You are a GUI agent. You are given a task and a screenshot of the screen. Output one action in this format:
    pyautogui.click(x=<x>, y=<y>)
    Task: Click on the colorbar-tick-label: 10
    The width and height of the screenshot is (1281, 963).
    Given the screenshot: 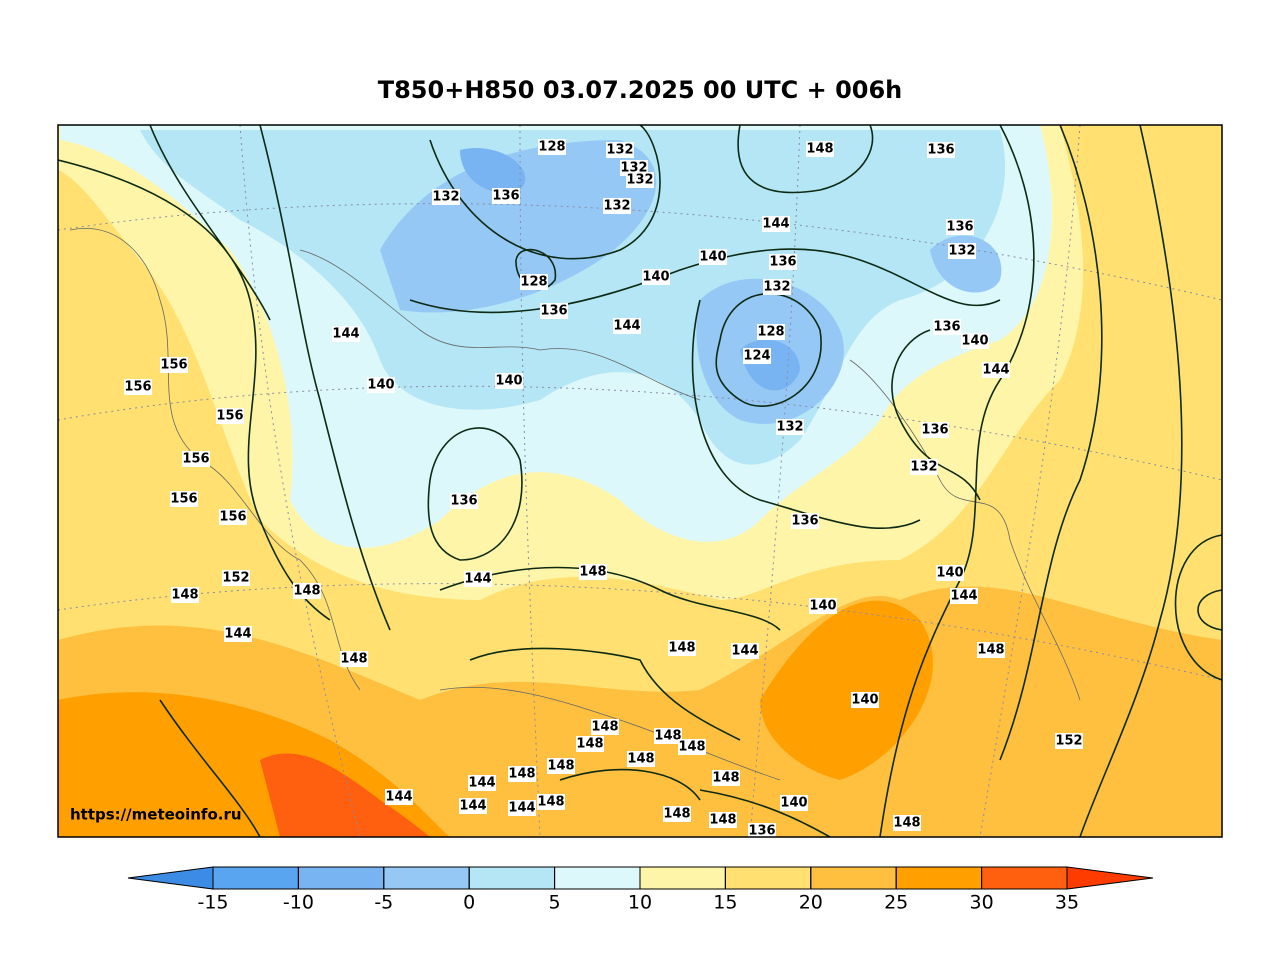 What is the action you would take?
    pyautogui.click(x=640, y=903)
    